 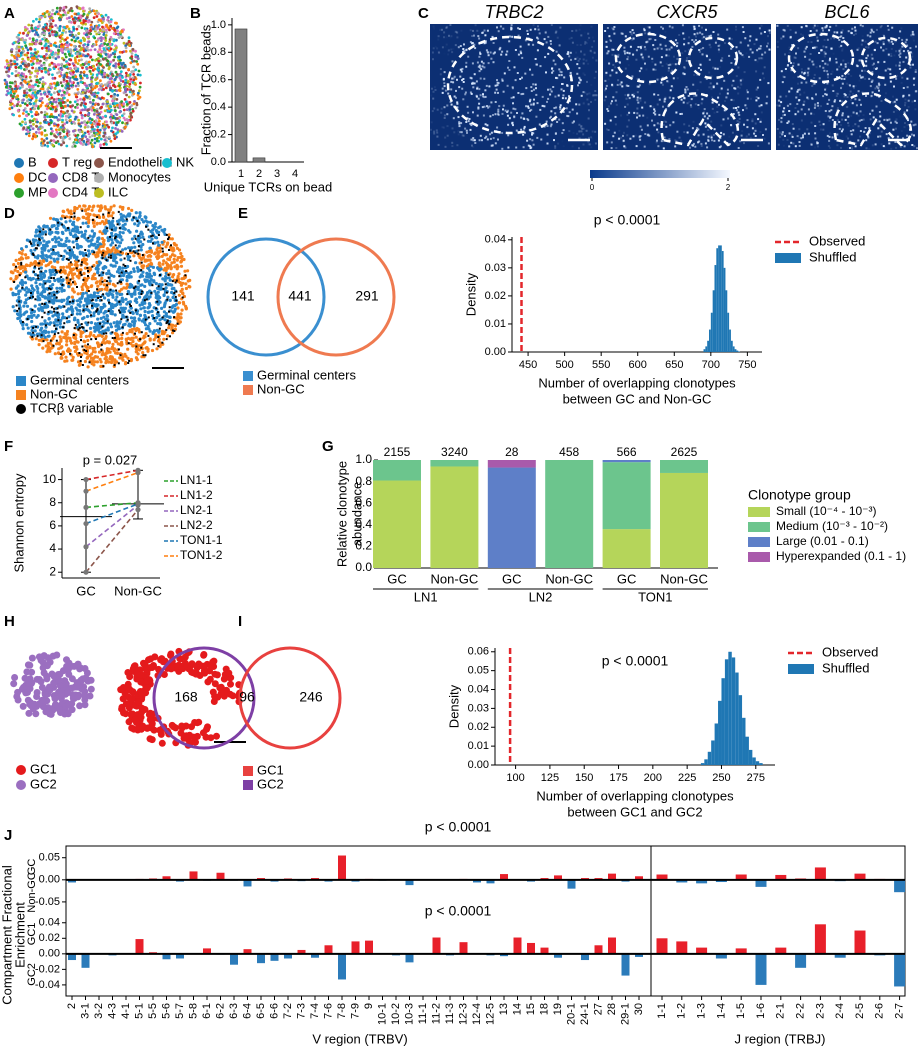 I want to click on y-tick-label: 0.6, so click(x=218, y=80).